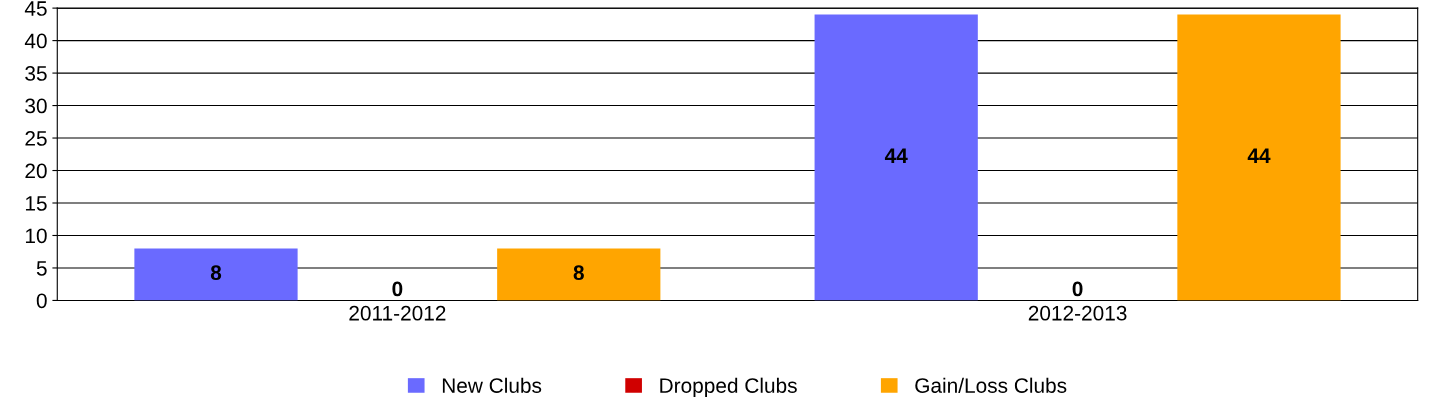  What do you see at coordinates (35, 41) in the screenshot?
I see `y-tick-label: 40` at bounding box center [35, 41].